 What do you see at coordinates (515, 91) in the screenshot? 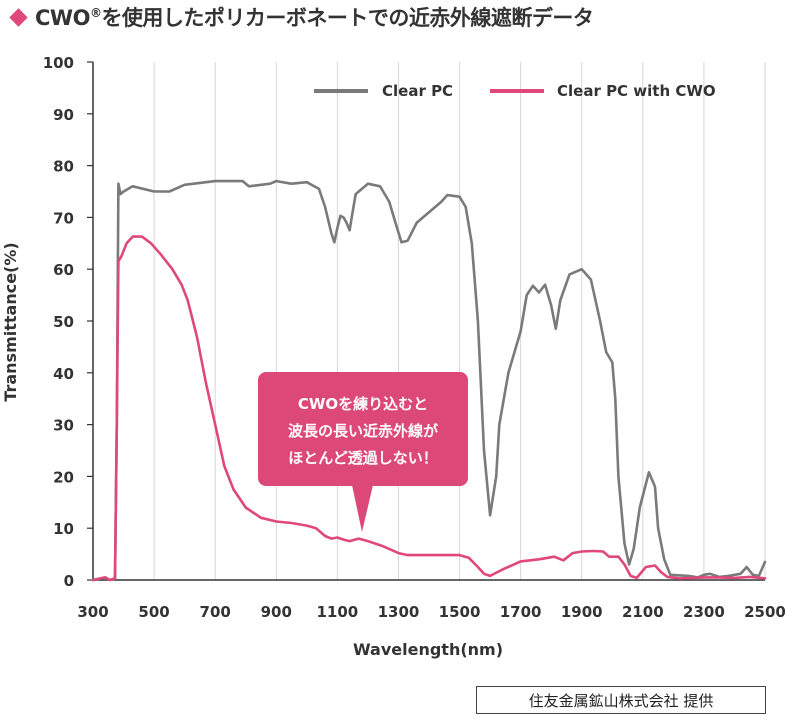
I see `legend: Clear PC Clear PC with CWO` at bounding box center [515, 91].